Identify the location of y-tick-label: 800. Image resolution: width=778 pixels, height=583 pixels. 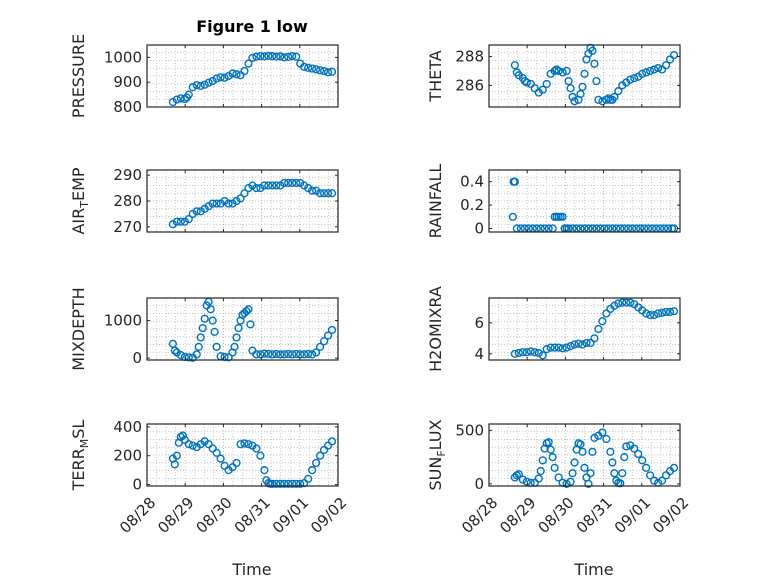
(127, 107).